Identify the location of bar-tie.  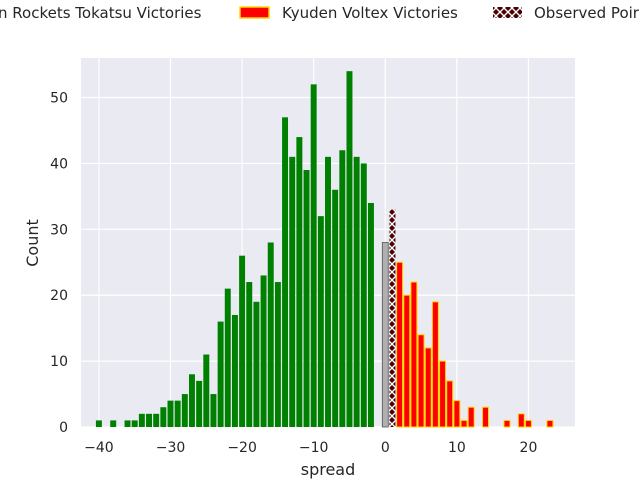
(385, 335).